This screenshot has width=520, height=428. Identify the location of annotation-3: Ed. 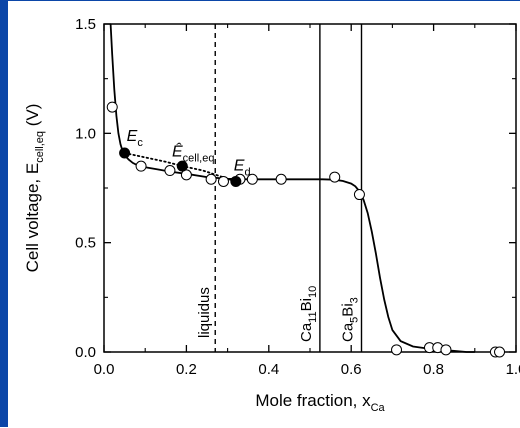
(242, 168).